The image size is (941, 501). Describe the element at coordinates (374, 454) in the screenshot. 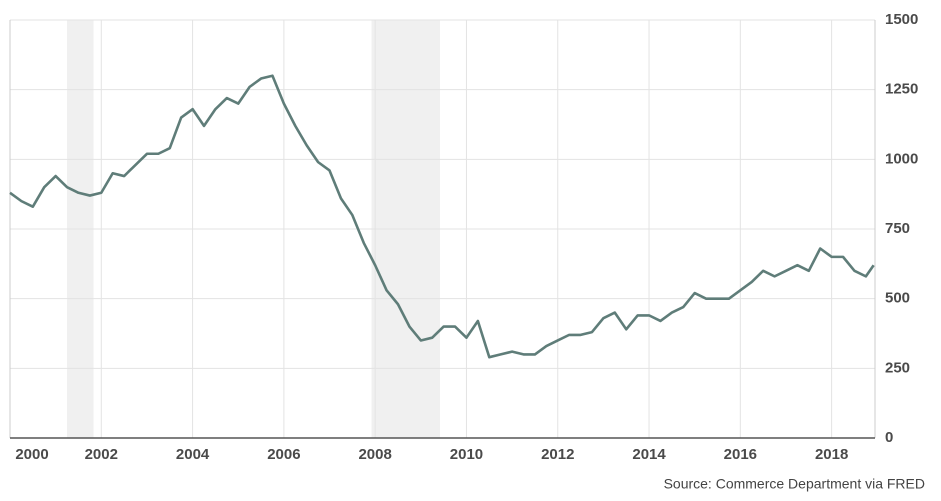

I see `x-tick-label: 2008` at that location.